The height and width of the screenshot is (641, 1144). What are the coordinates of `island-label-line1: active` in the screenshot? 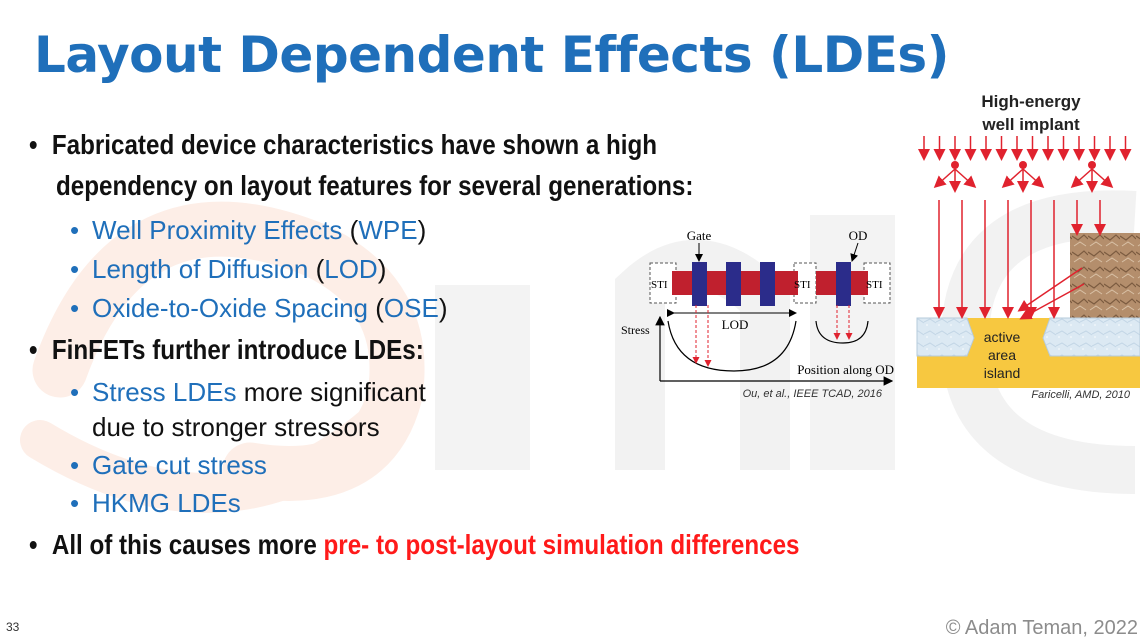 It's located at (1002, 337).